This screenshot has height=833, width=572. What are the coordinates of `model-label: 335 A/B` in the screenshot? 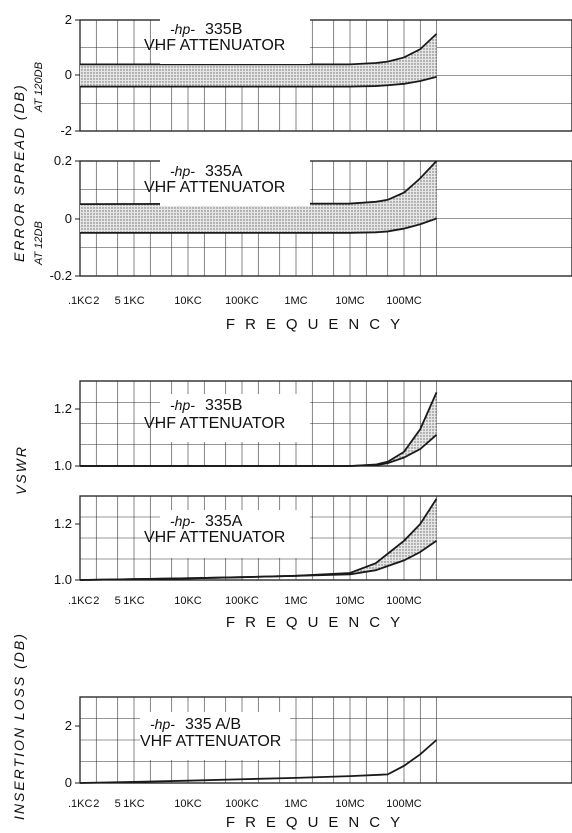 It's located at (213, 724).